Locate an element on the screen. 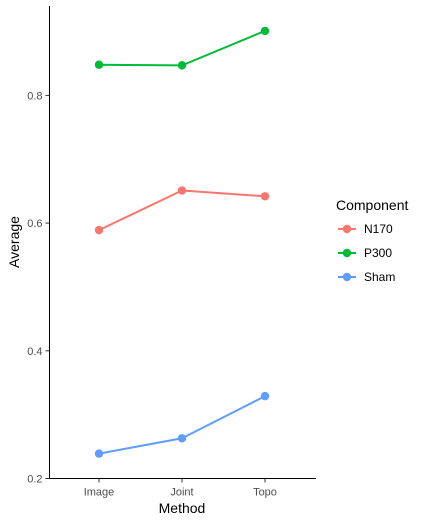 The image size is (423, 520). series-line-n170 is located at coordinates (182, 210).